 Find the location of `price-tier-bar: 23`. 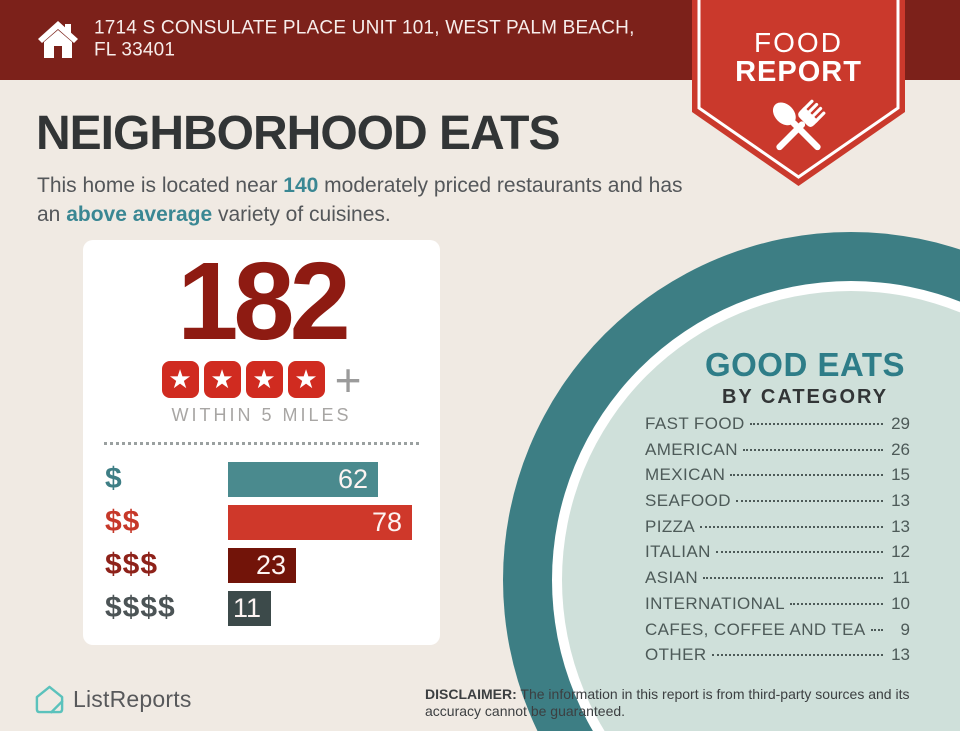

price-tier-bar: 23 is located at coordinates (262, 565).